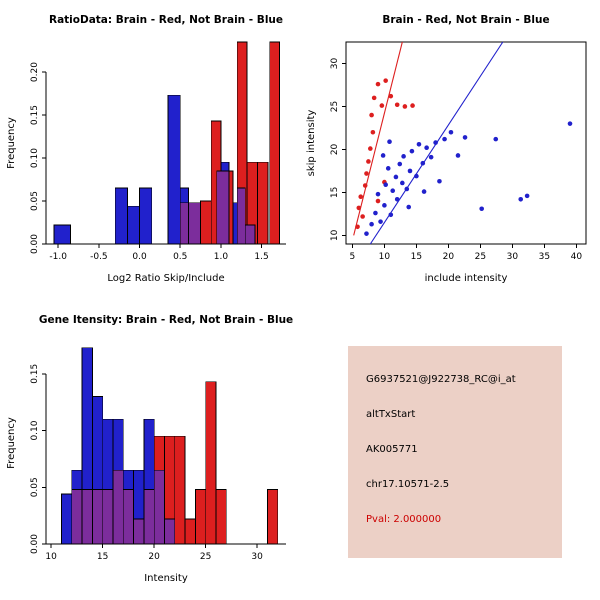  What do you see at coordinates (139, 257) in the screenshot?
I see `svg-text: 0.0` at bounding box center [139, 257].